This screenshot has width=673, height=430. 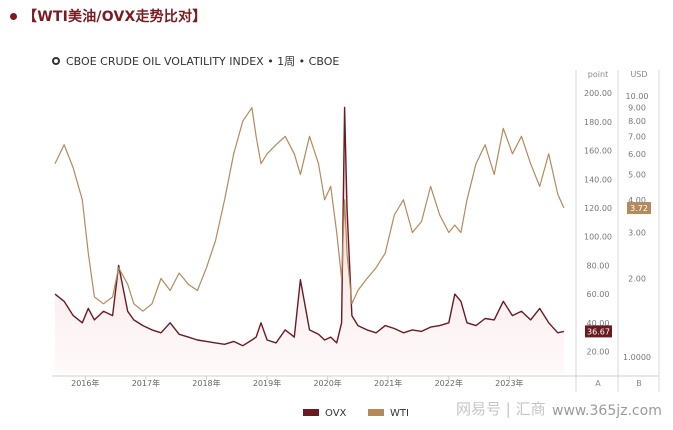 I want to click on ovx-last-value-tag, so click(x=598, y=331).